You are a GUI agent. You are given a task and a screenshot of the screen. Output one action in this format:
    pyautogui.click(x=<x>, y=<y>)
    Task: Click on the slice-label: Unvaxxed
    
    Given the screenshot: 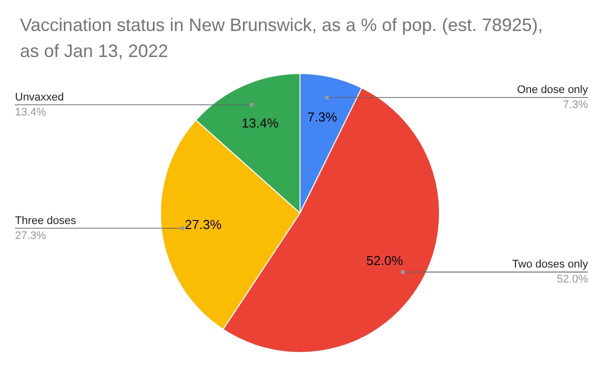 What is the action you would take?
    pyautogui.click(x=39, y=97)
    